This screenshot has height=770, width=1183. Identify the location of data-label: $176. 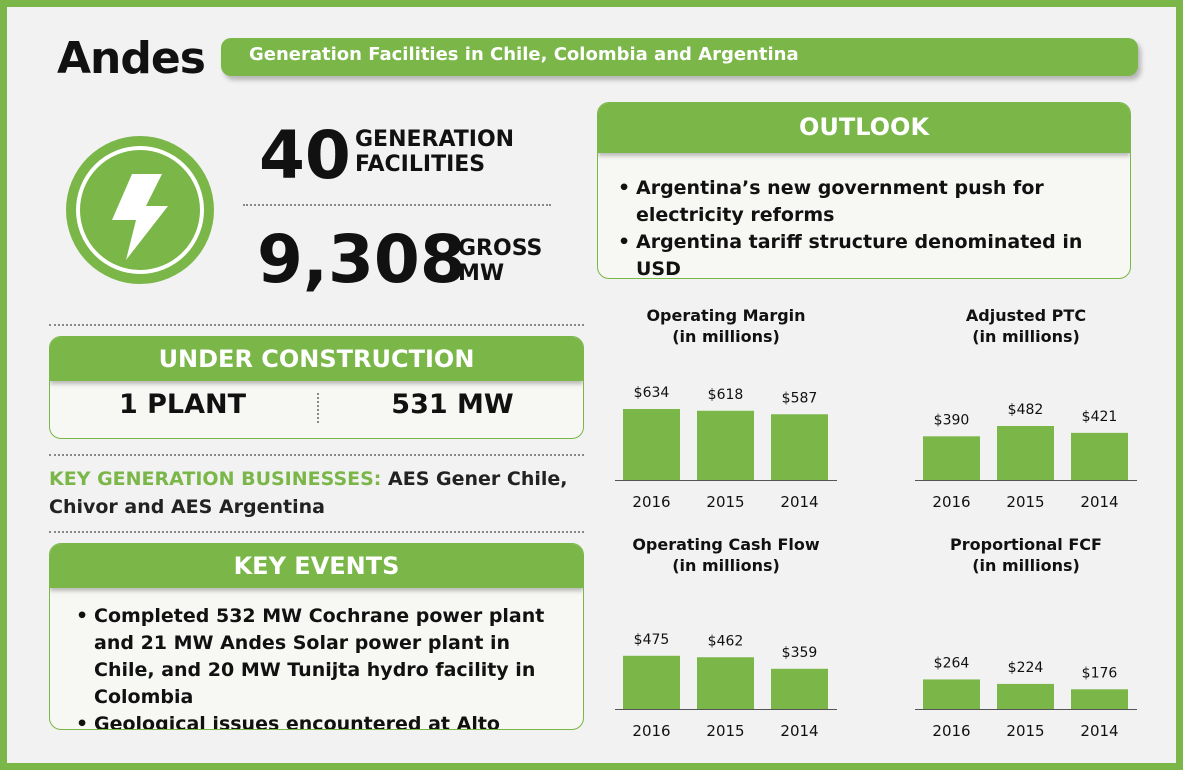
(1100, 673).